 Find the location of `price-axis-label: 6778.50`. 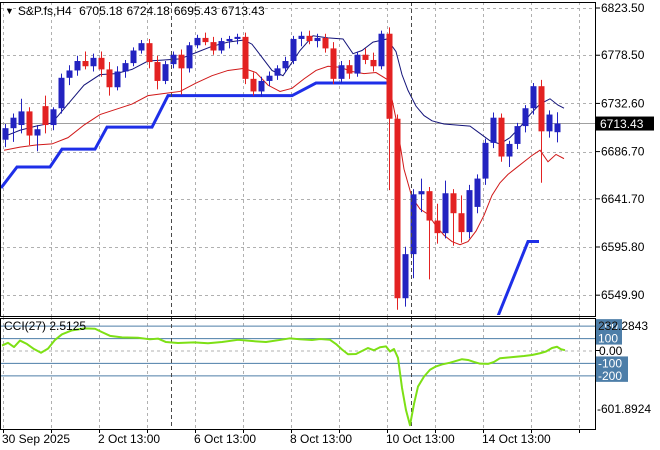

price-axis-label: 6778.50 is located at coordinates (623, 55).